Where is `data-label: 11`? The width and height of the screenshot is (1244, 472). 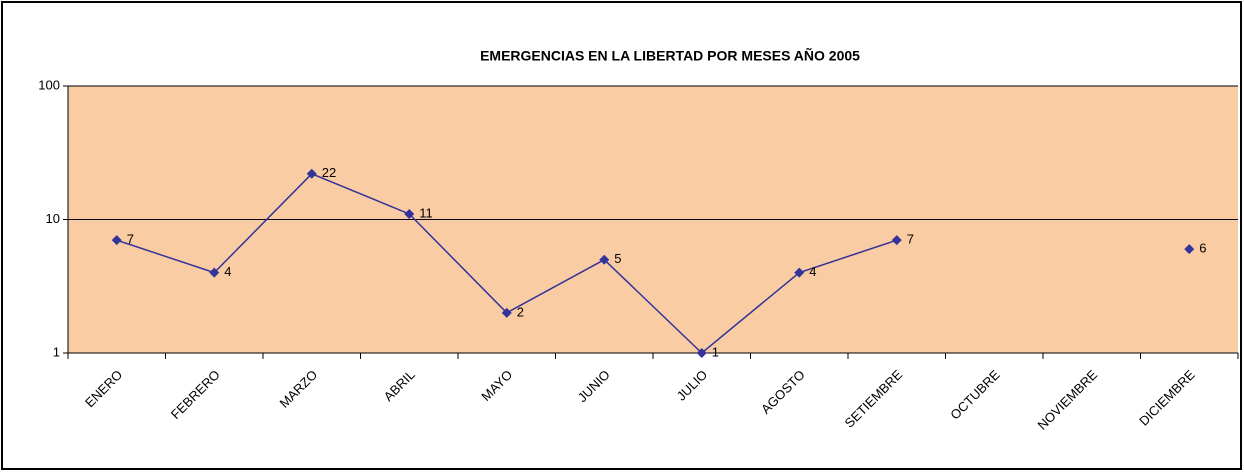
data-label: 11 is located at coordinates (426, 212).